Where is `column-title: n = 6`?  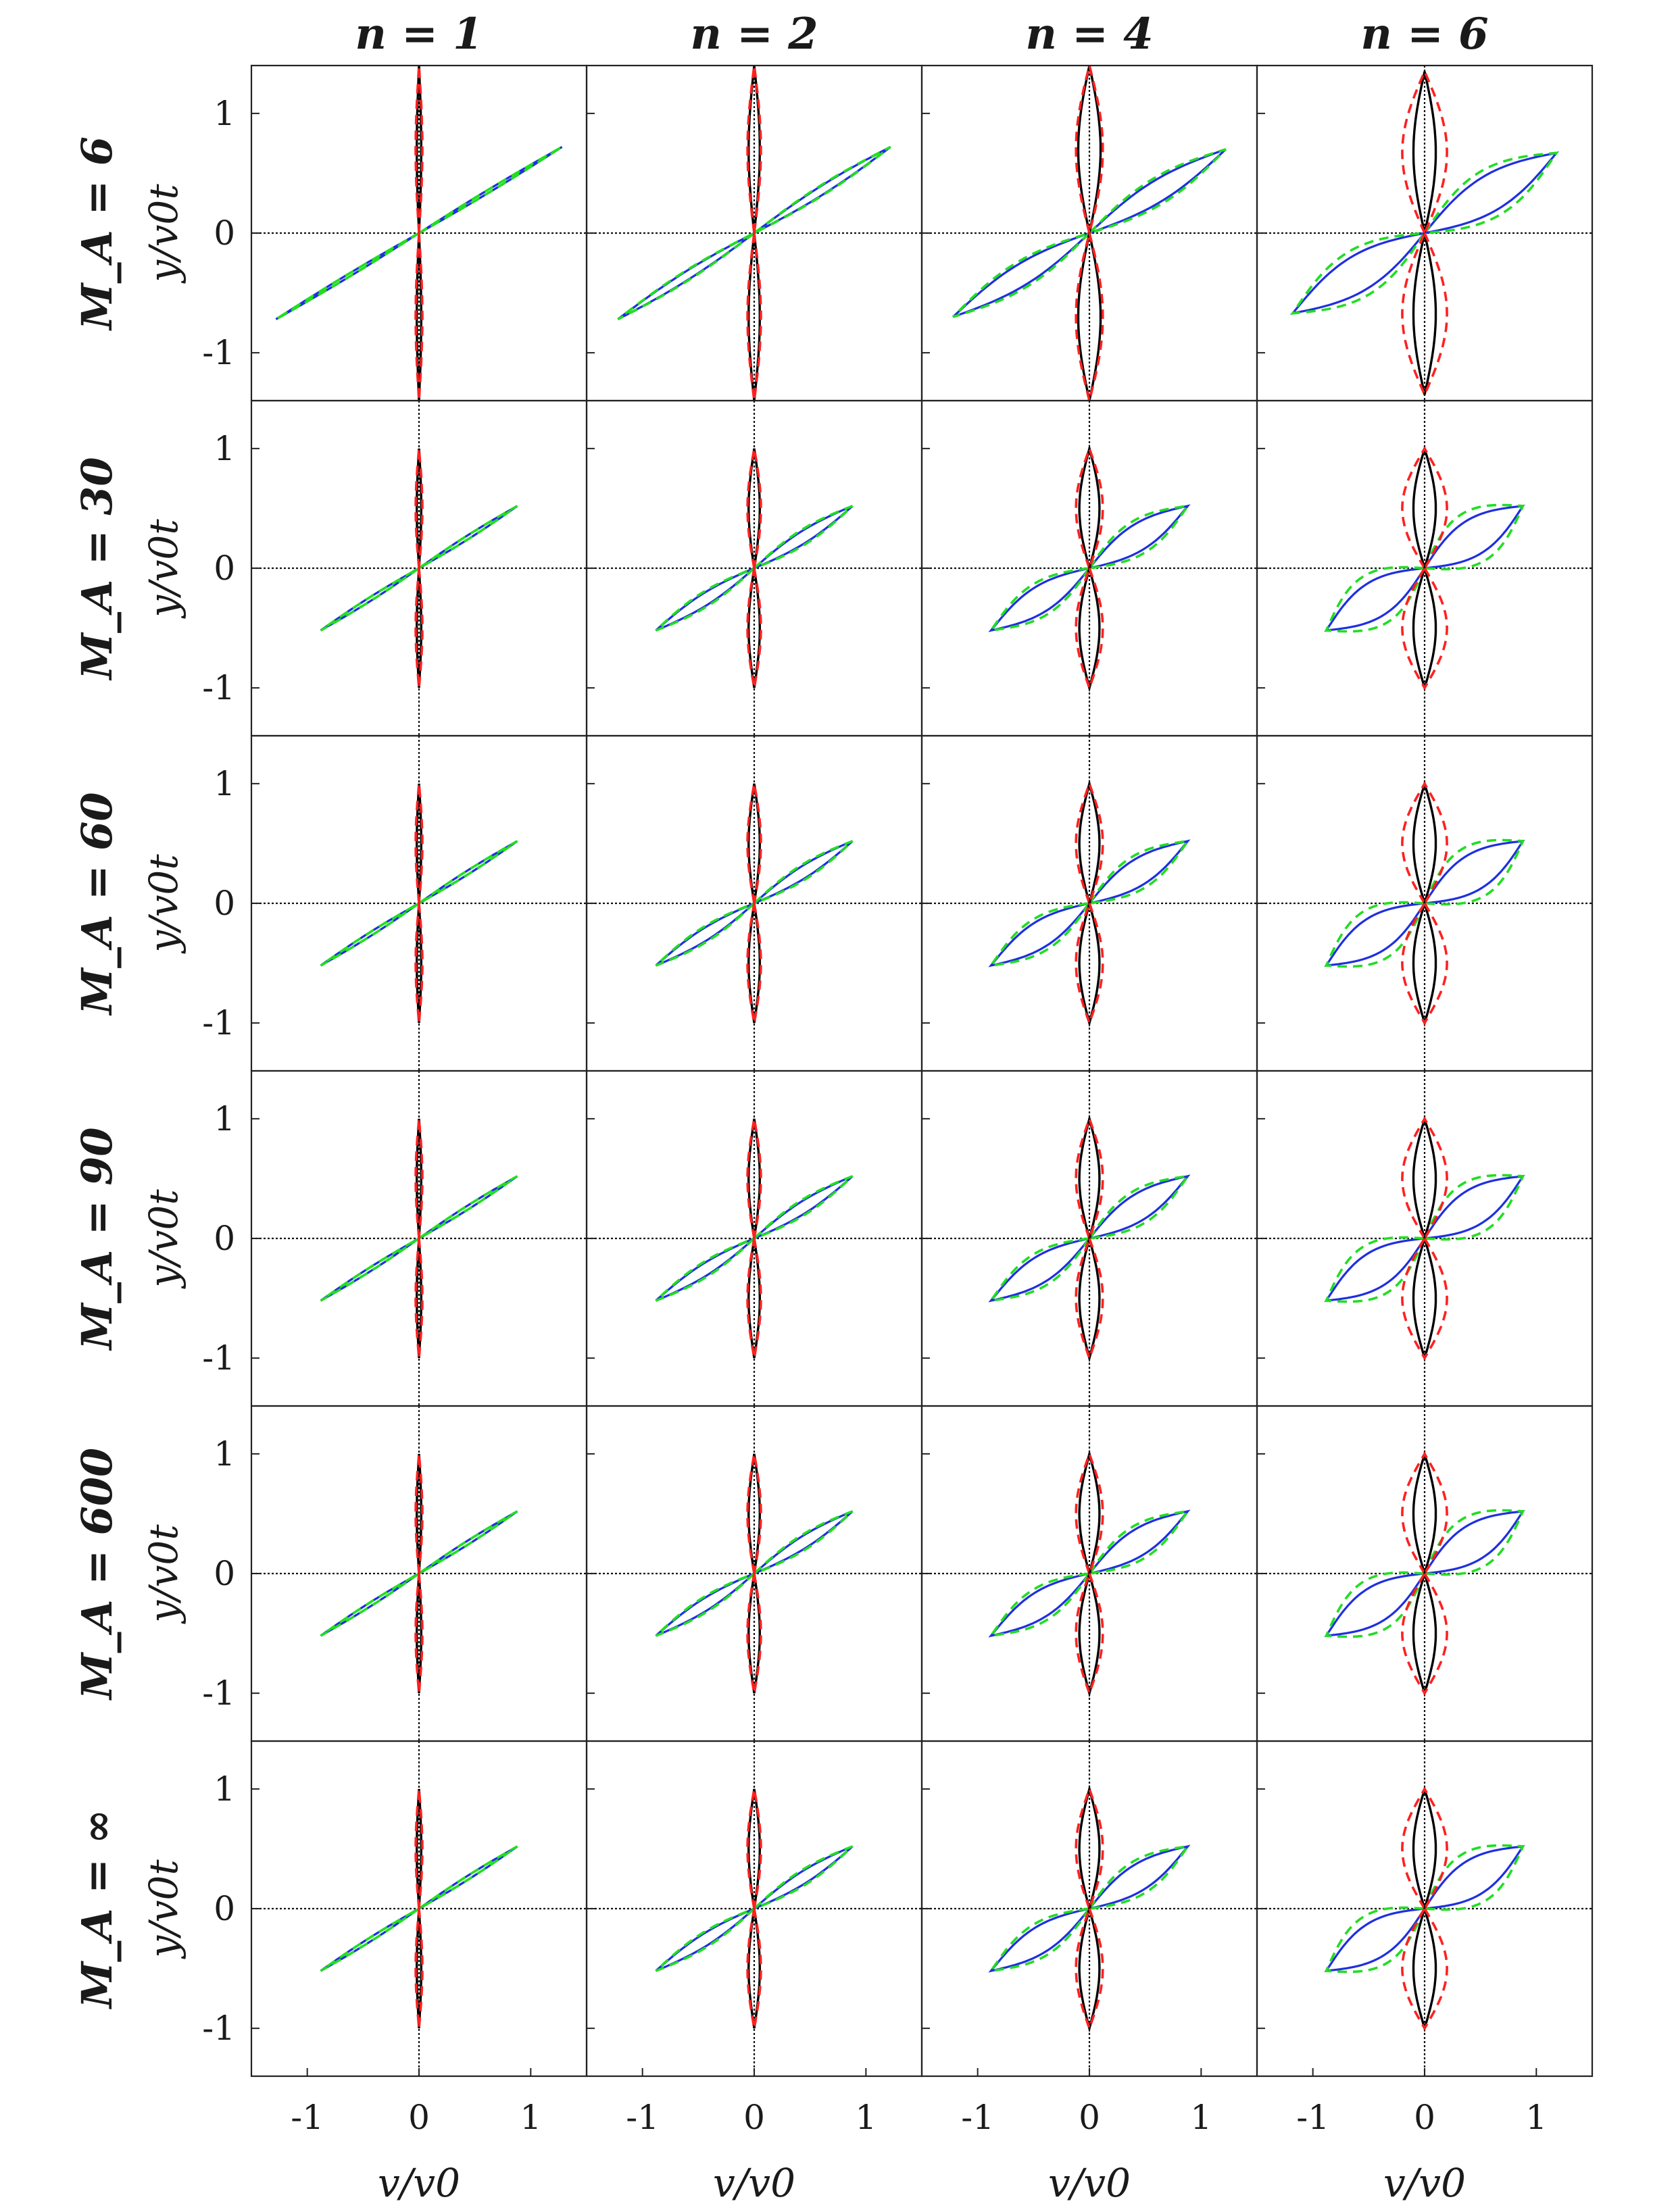 column-title: n = 6 is located at coordinates (1424, 34).